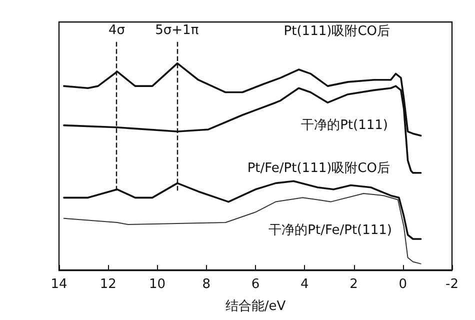 The image size is (475, 320). Describe the element at coordinates (354, 284) in the screenshot. I see `x-tick-label: 2` at that location.